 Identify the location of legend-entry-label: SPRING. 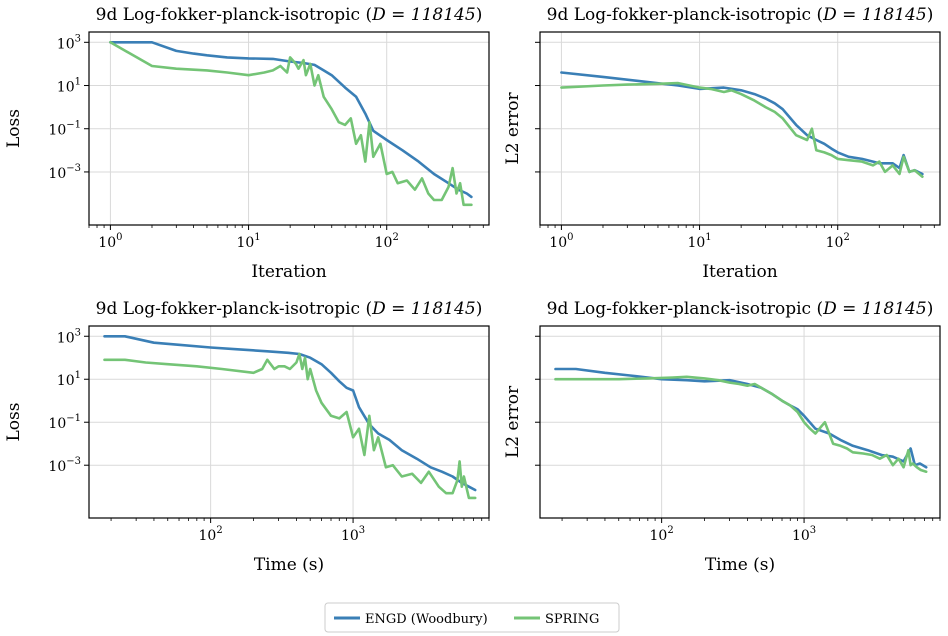
(572, 619).